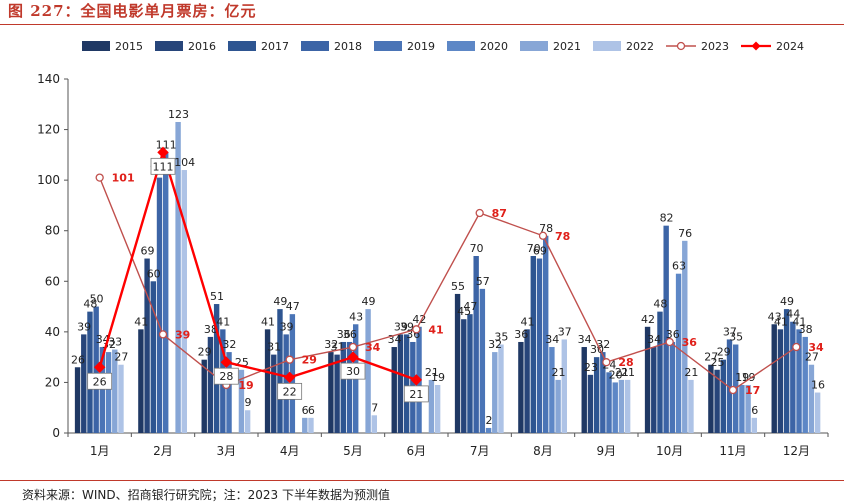 Image resolution: width=844 pixels, height=503 pixels. I want to click on bar-data-label: 2, so click(488, 420).